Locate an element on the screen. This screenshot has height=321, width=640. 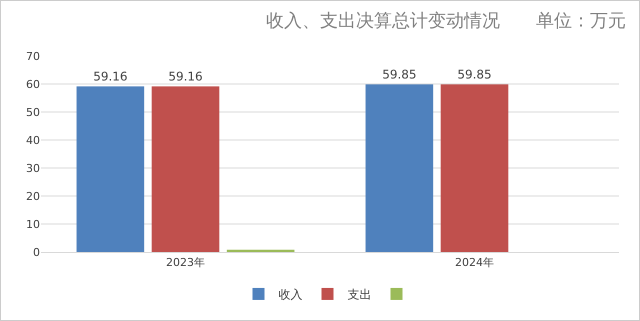
y-tick-label: 60 is located at coordinates (33, 84).